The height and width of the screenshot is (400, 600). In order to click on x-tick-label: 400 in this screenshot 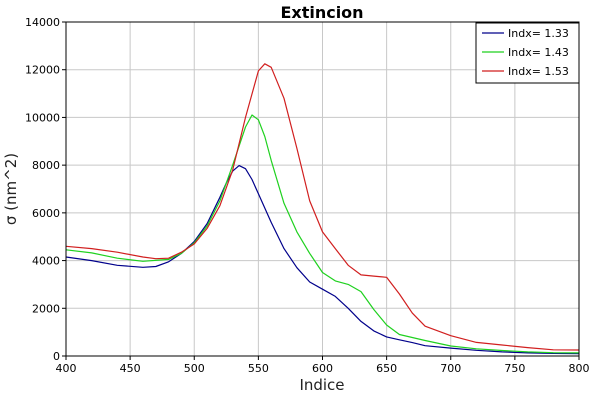, I will do `click(66, 368)`.